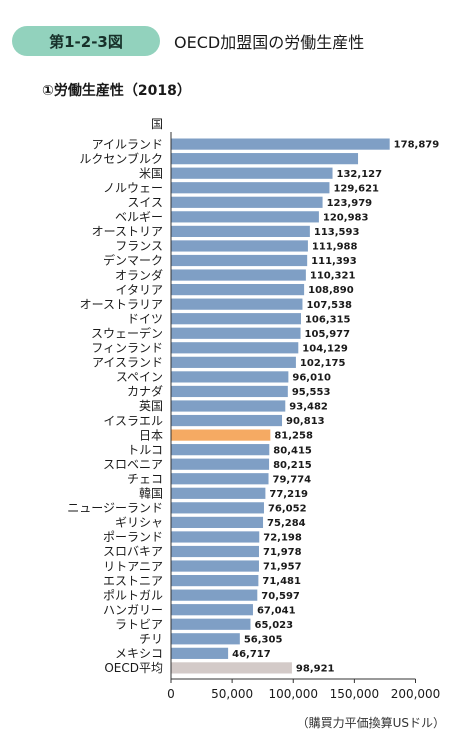 The height and width of the screenshot is (738, 459). What do you see at coordinates (282, 538) in the screenshot?
I see `value-label: 72,198` at bounding box center [282, 538].